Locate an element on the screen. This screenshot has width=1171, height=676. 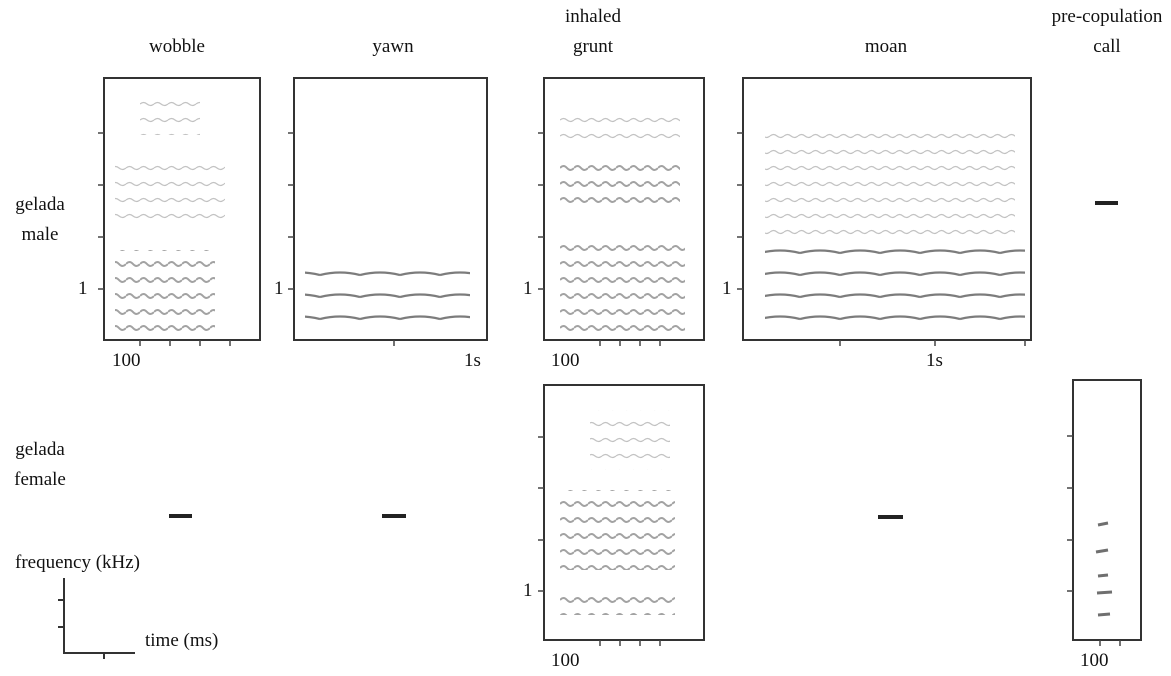
column-title: moan is located at coordinates (886, 46).